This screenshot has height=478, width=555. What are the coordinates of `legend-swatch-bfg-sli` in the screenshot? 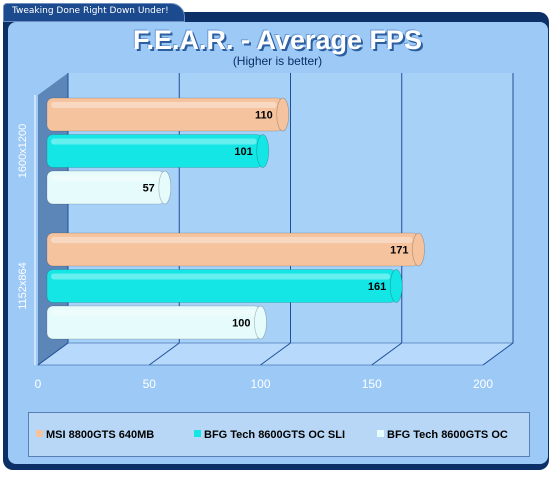 It's located at (197, 433).